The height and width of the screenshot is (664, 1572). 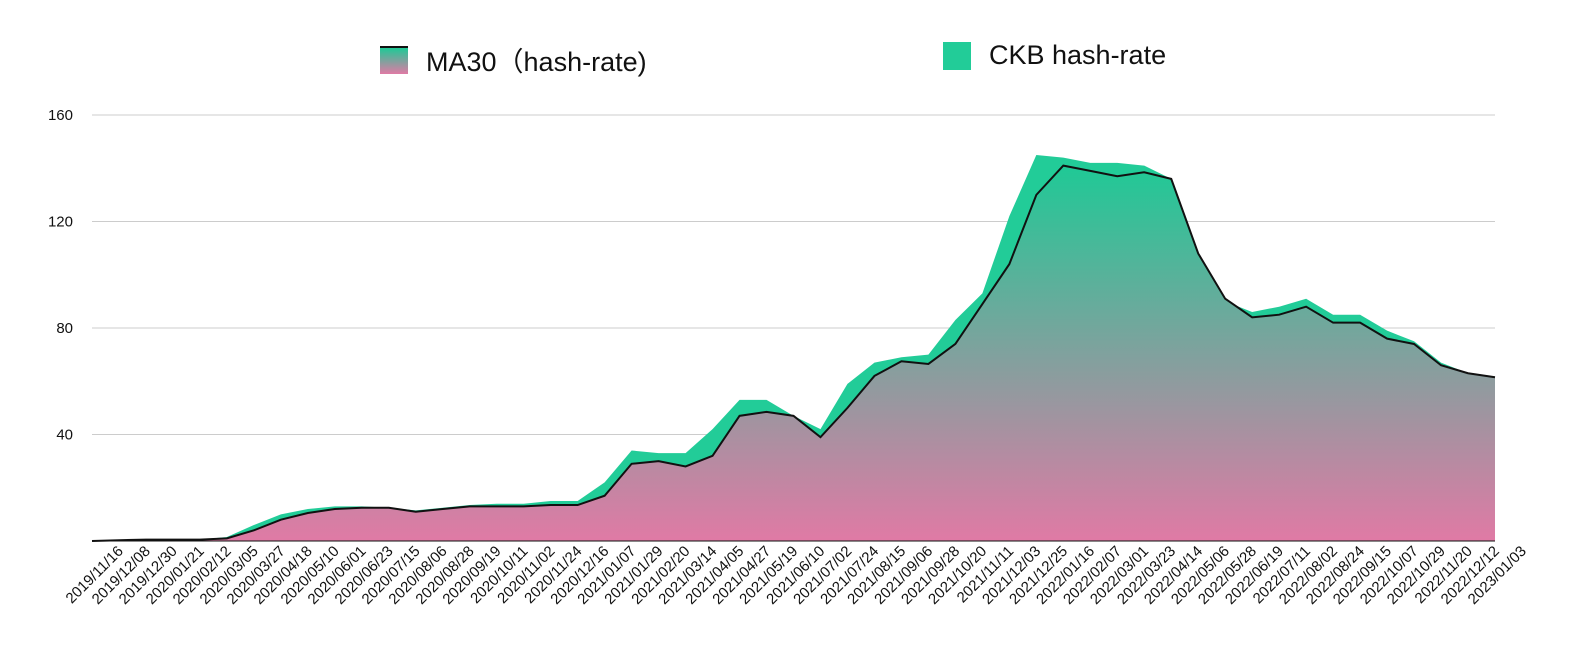 I want to click on y-tick-label: 80, so click(x=64, y=328).